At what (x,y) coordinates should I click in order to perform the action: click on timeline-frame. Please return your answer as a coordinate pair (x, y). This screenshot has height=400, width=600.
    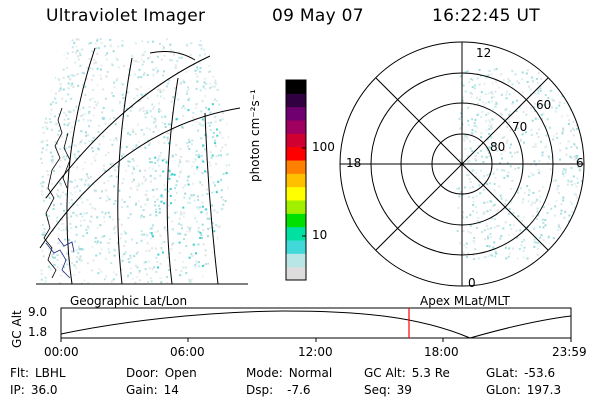
    Looking at the image, I should click on (316, 323).